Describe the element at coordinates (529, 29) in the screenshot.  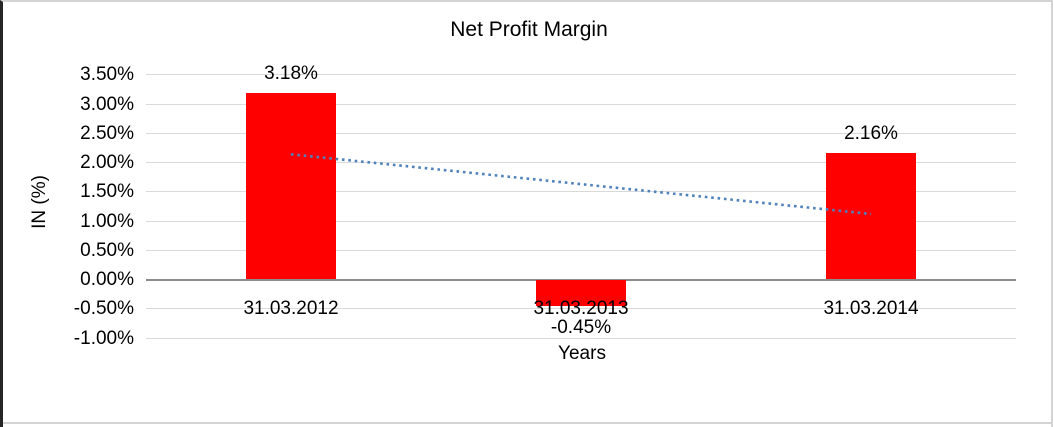
I see `chart-title: Net Profit Margin` at that location.